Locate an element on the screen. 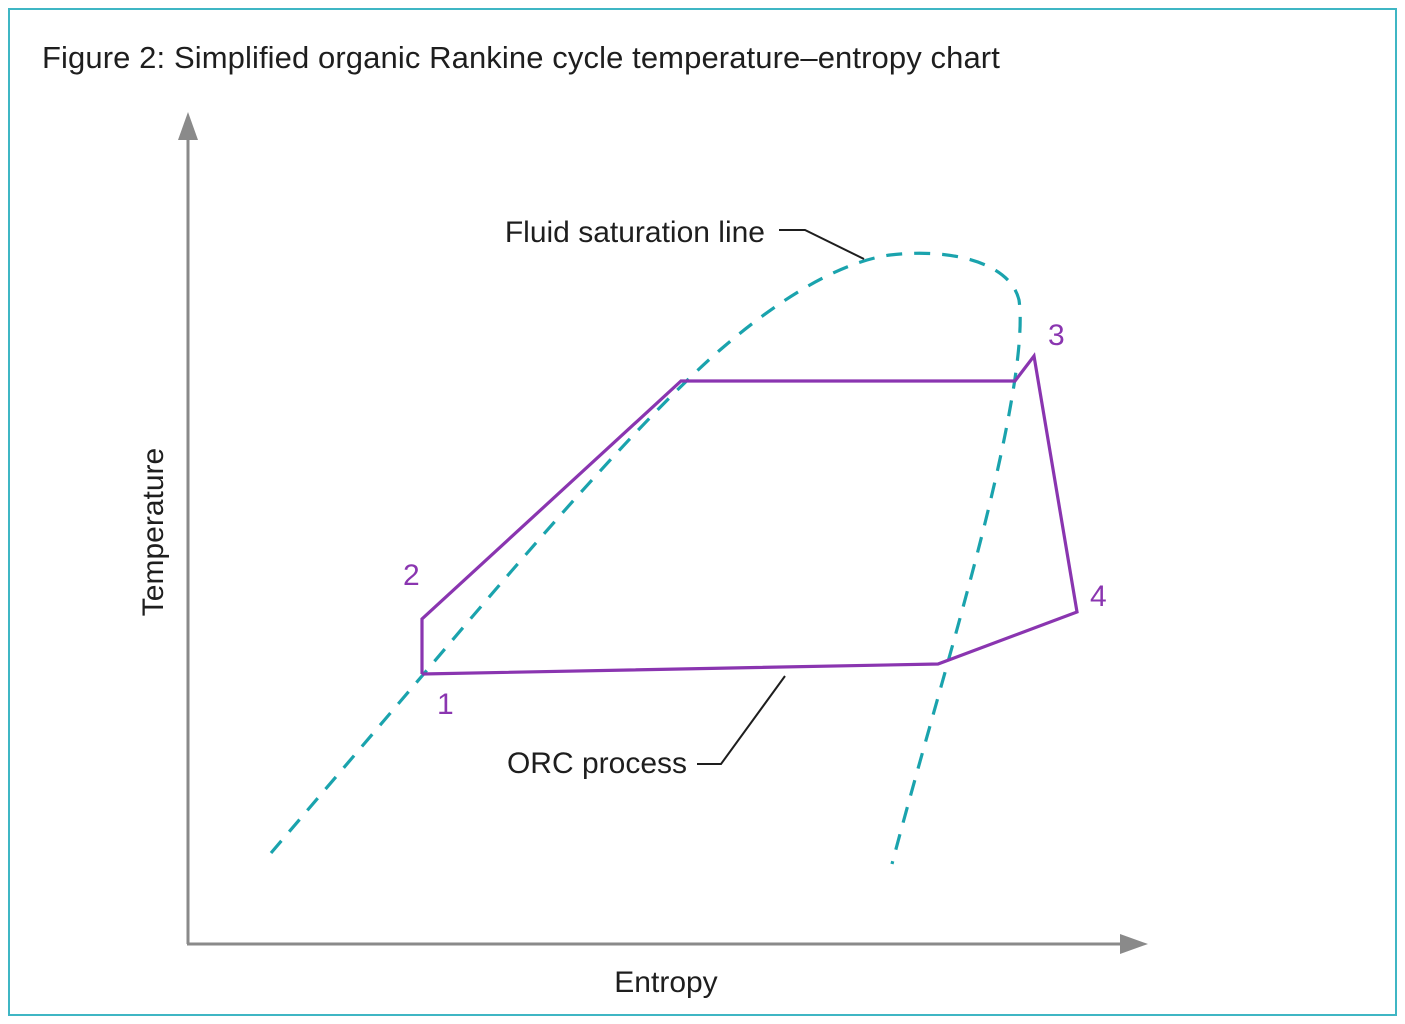 The width and height of the screenshot is (1405, 1024). state-point-3-label: 3 is located at coordinates (1056, 335).